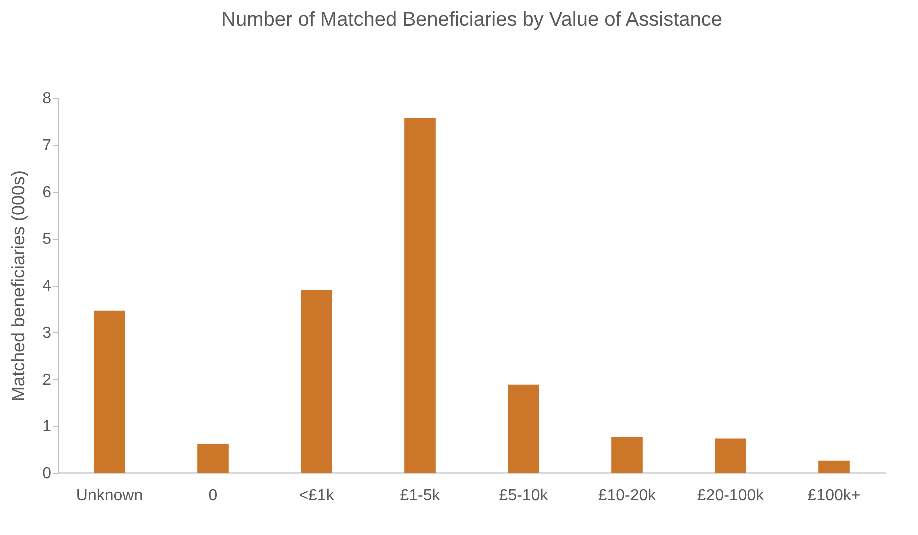  What do you see at coordinates (18, 286) in the screenshot?
I see `y-axis-title: Matched beneficiaries (000s)` at bounding box center [18, 286].